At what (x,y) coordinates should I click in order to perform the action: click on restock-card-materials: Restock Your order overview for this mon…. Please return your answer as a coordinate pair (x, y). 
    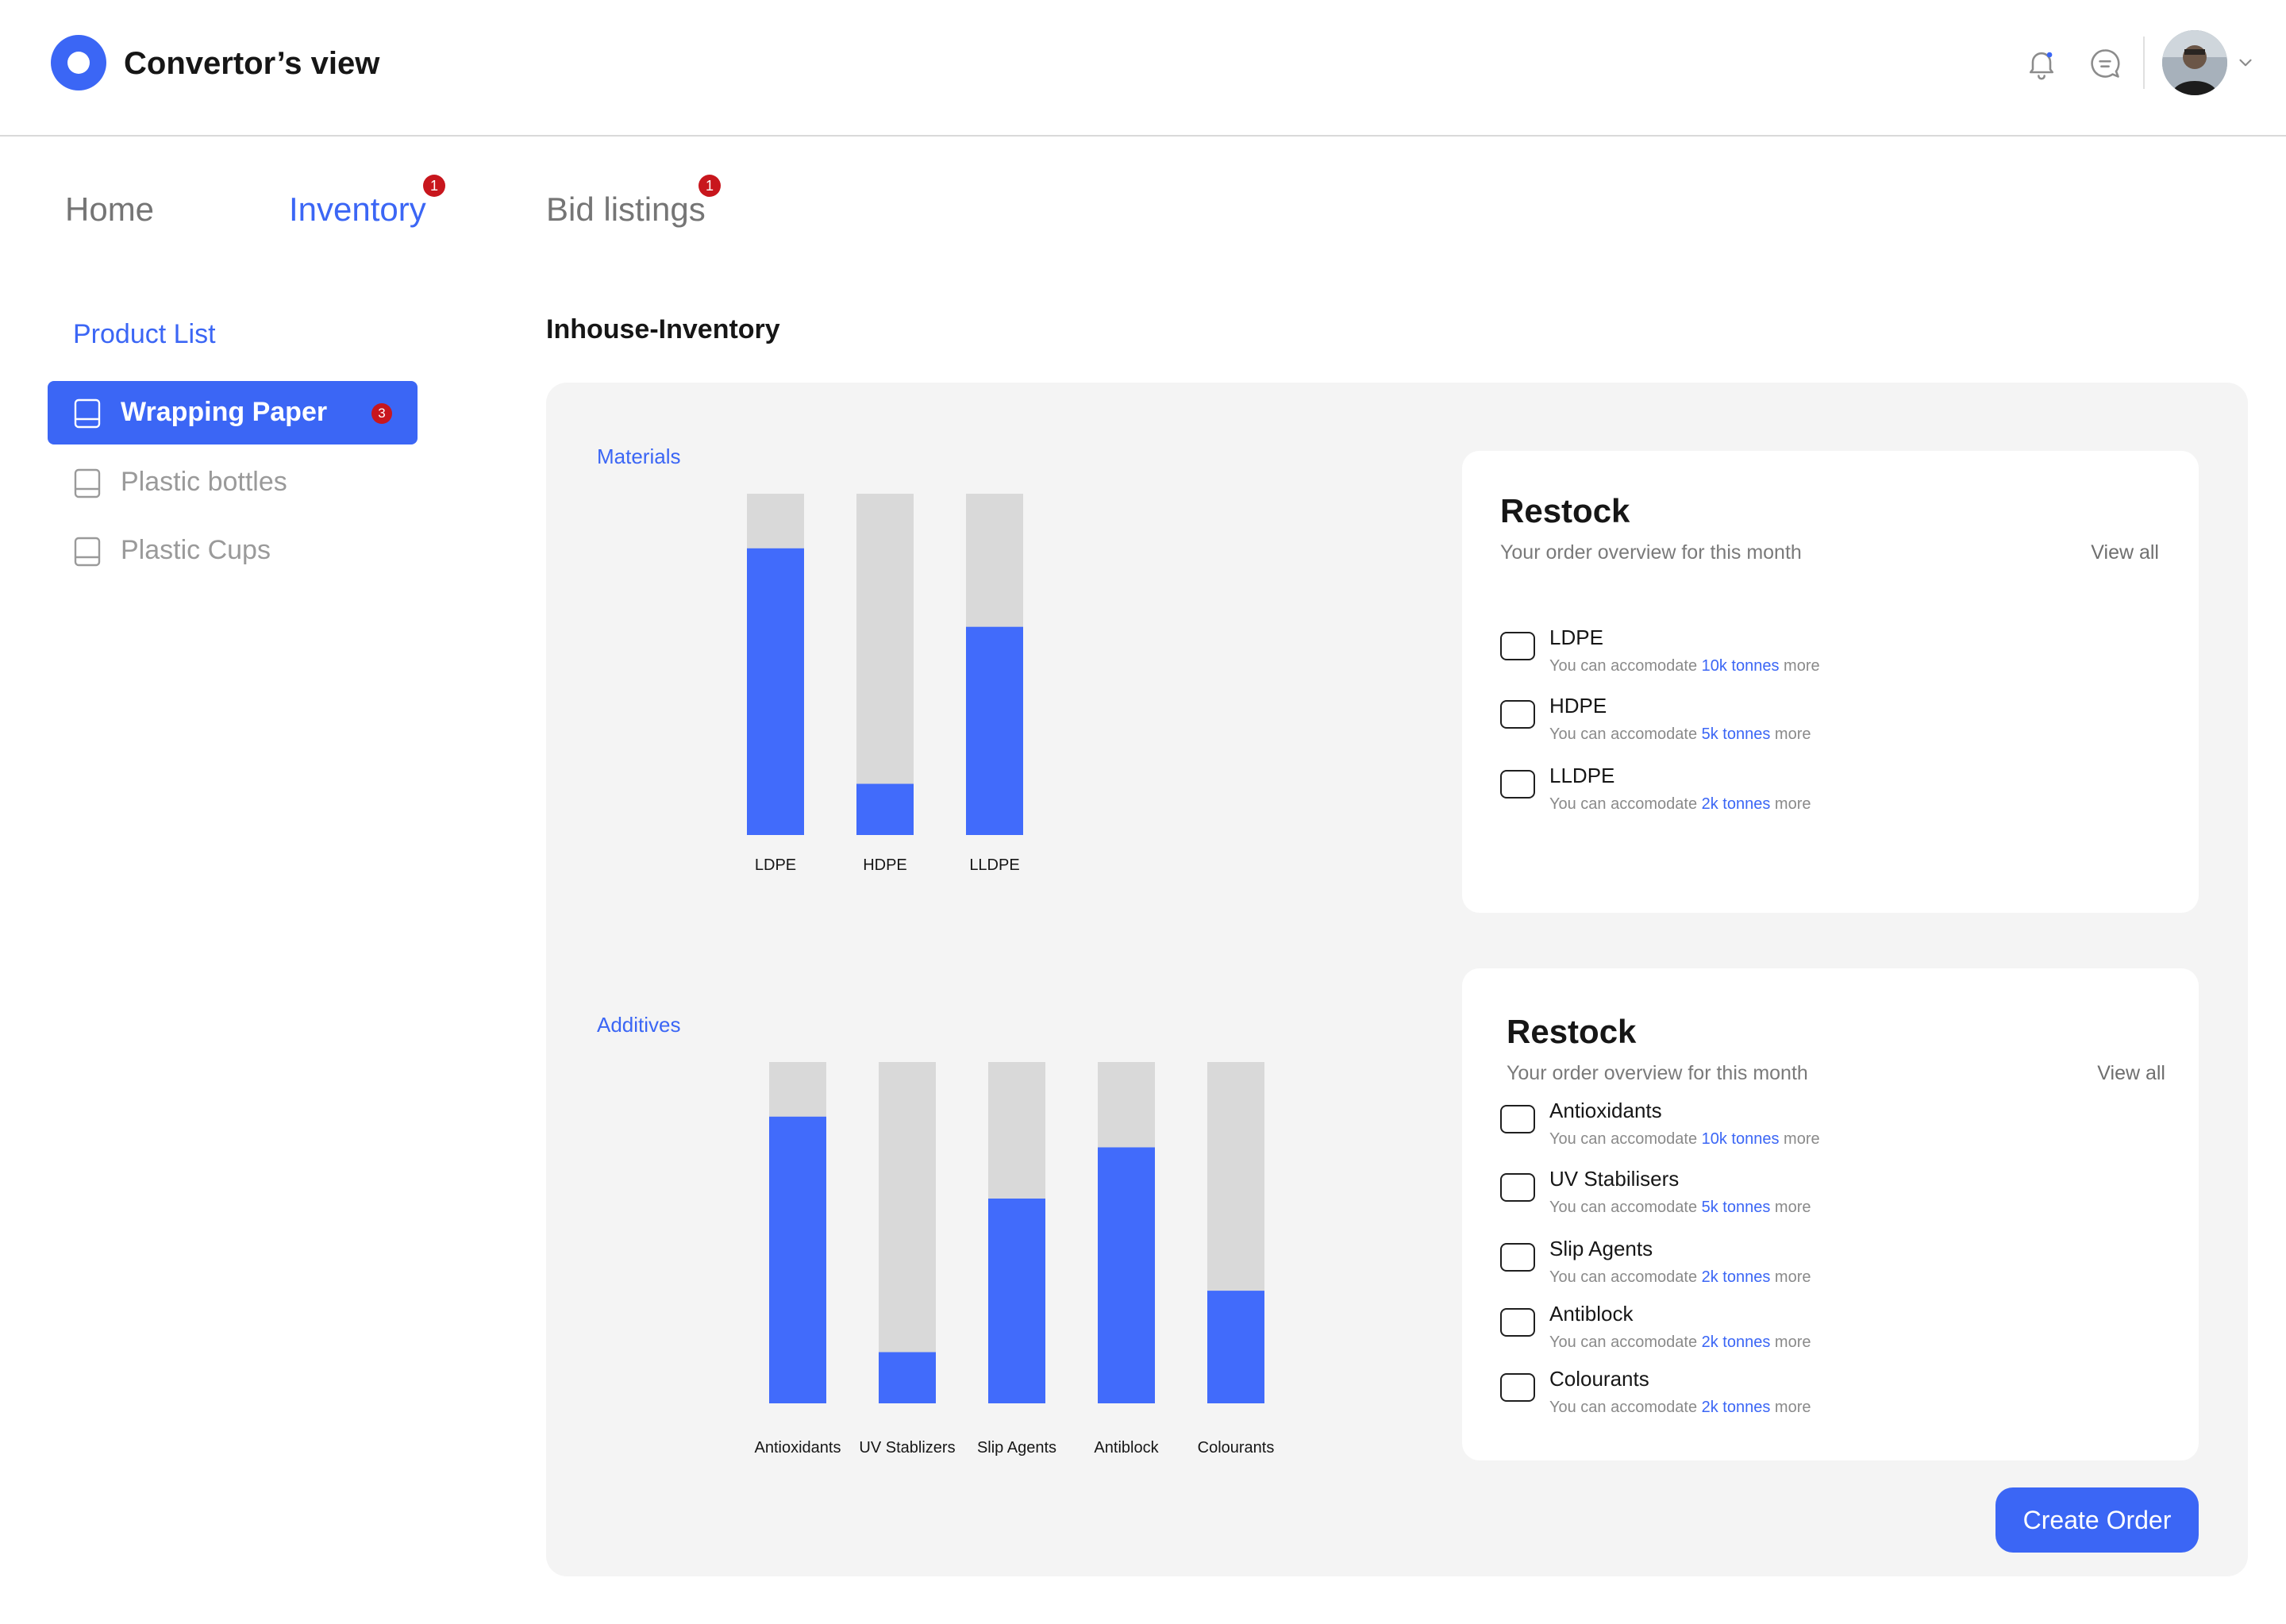
    Looking at the image, I should click on (1830, 682).